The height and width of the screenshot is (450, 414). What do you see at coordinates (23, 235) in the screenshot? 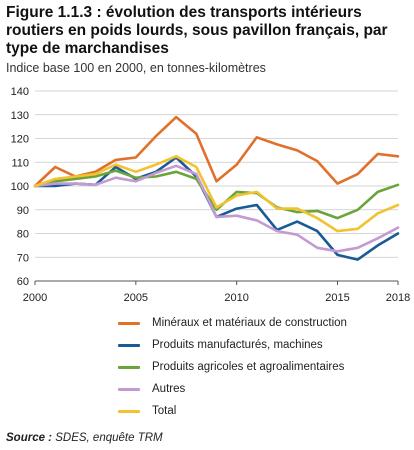
I see `y-tick-label: 80` at bounding box center [23, 235].